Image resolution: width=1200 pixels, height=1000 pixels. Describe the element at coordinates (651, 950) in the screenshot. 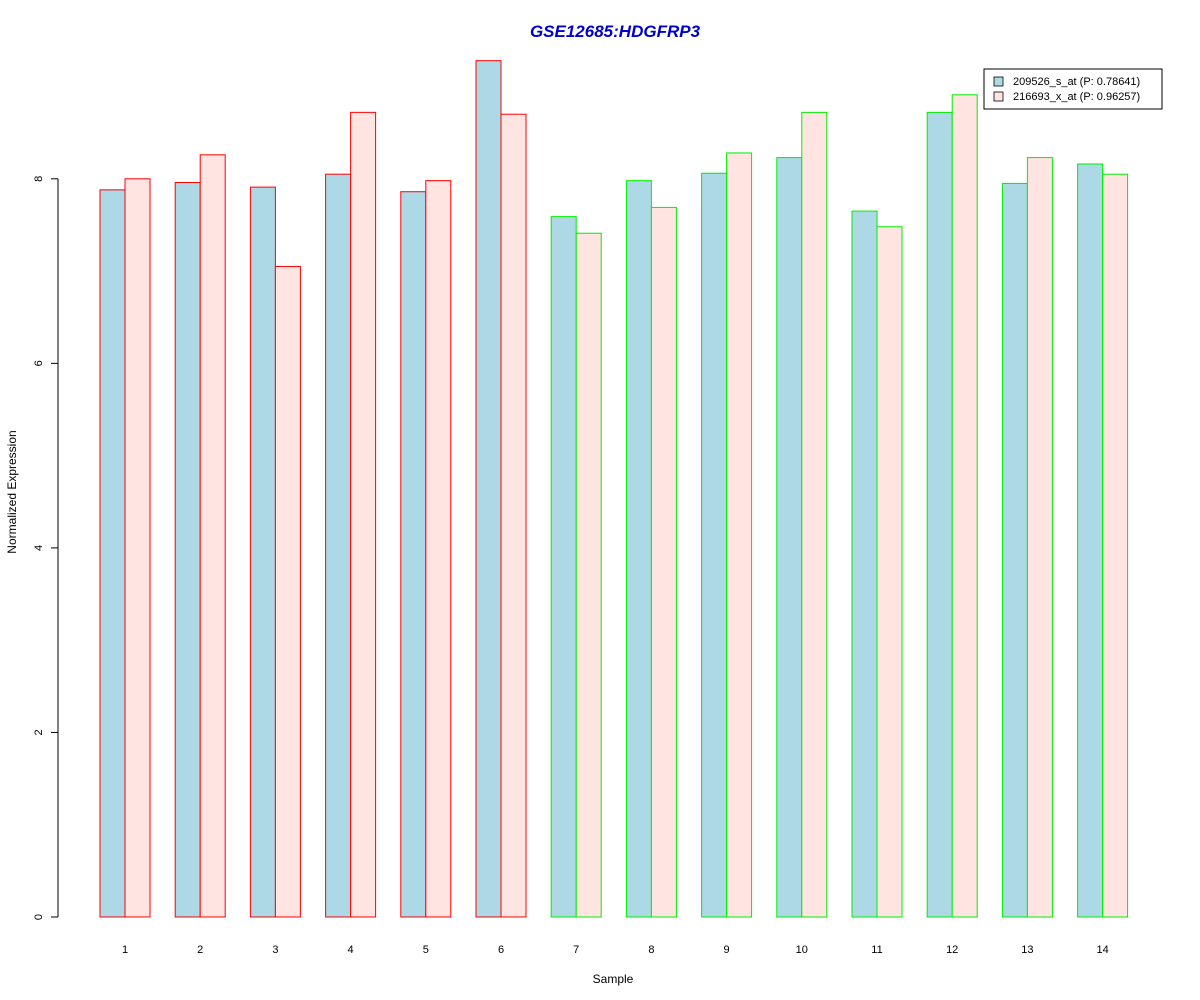

I see `x-tick-label: 8` at that location.